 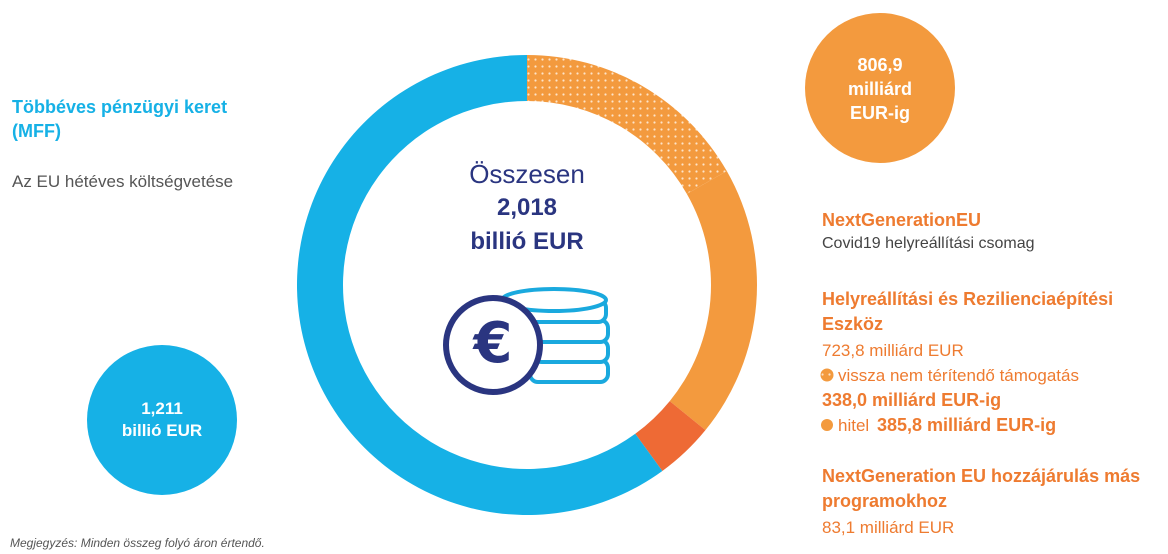 I want to click on mff-title: Többéves pénzügyi keret (MFF), so click(x=120, y=119).